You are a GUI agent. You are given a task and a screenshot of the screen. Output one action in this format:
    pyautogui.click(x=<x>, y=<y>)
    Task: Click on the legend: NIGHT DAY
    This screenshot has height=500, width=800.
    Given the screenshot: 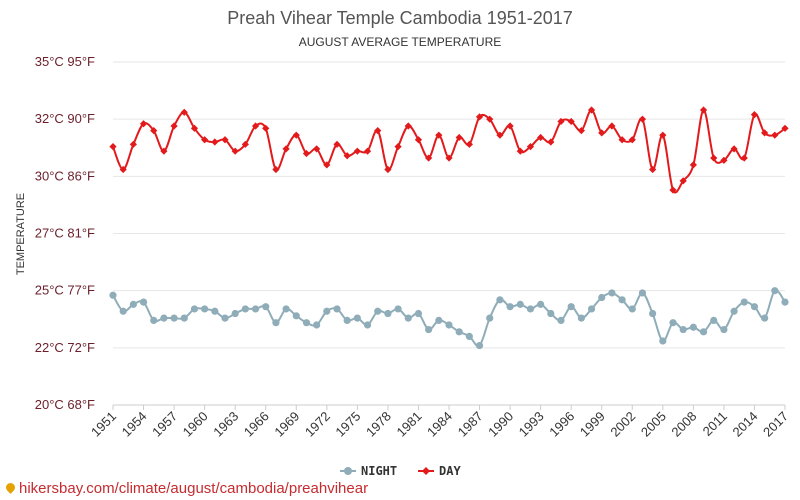 What is the action you would take?
    pyautogui.click(x=400, y=471)
    